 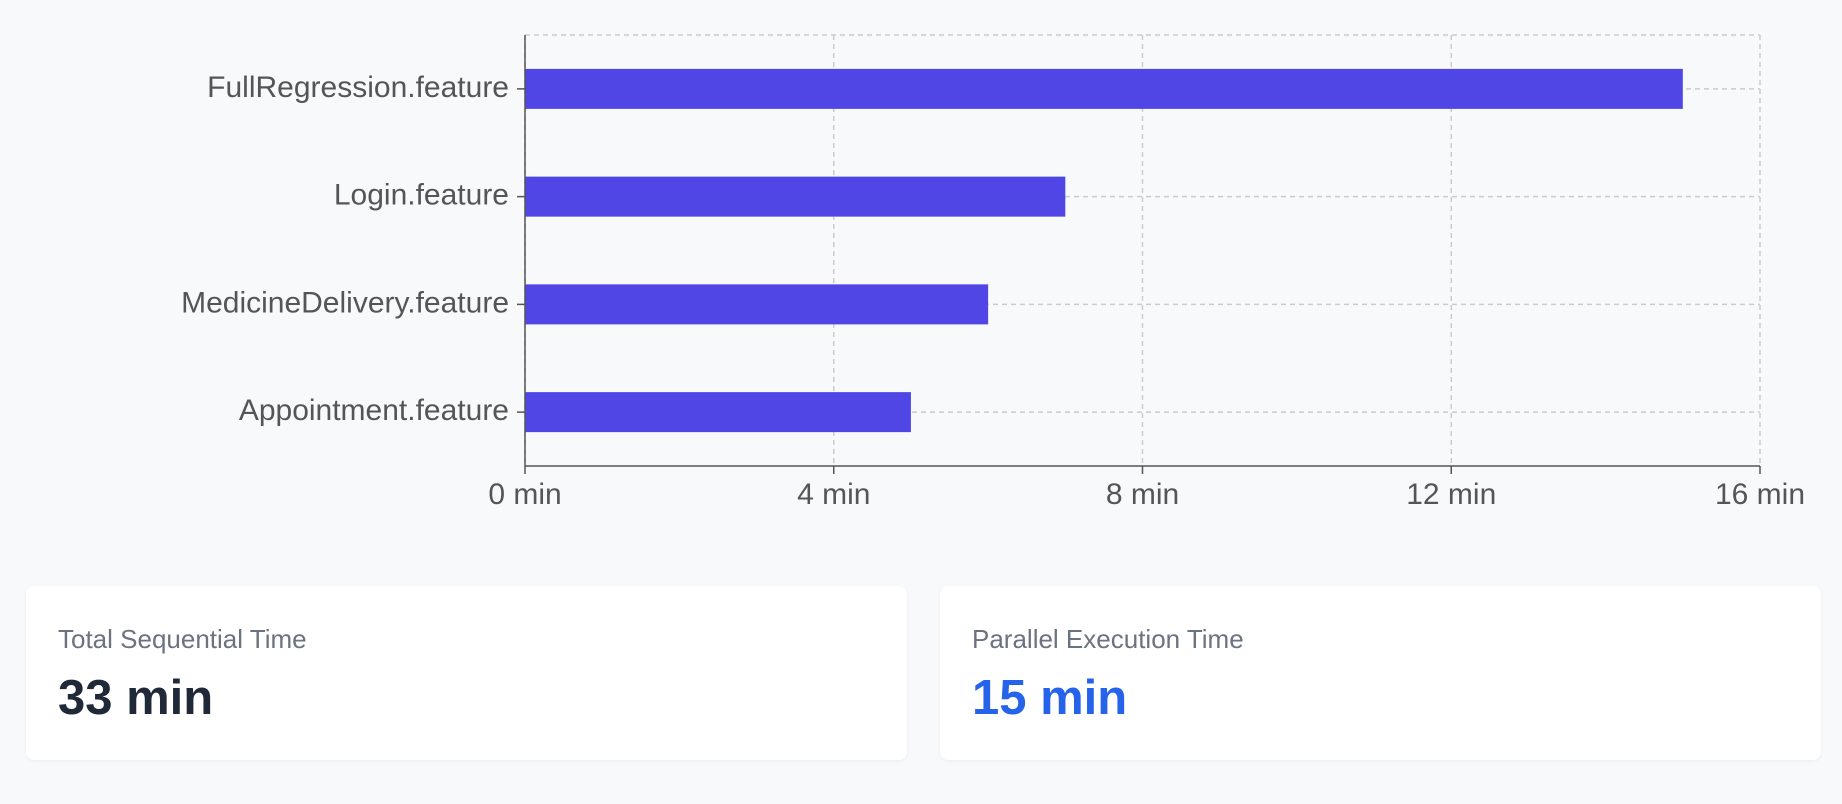 What do you see at coordinates (1142, 494) in the screenshot?
I see `x-tick-label: 8 min` at bounding box center [1142, 494].